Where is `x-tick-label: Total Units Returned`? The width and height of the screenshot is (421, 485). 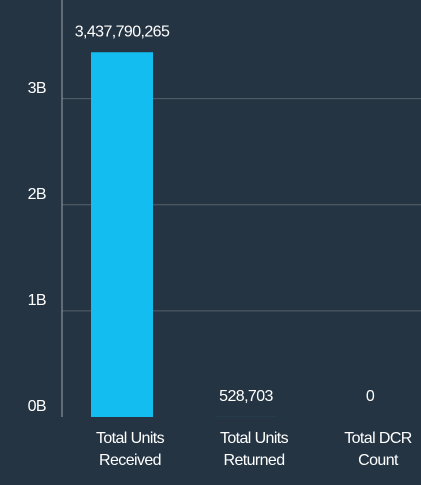 x-tick-label: Total Units Returned is located at coordinates (254, 449).